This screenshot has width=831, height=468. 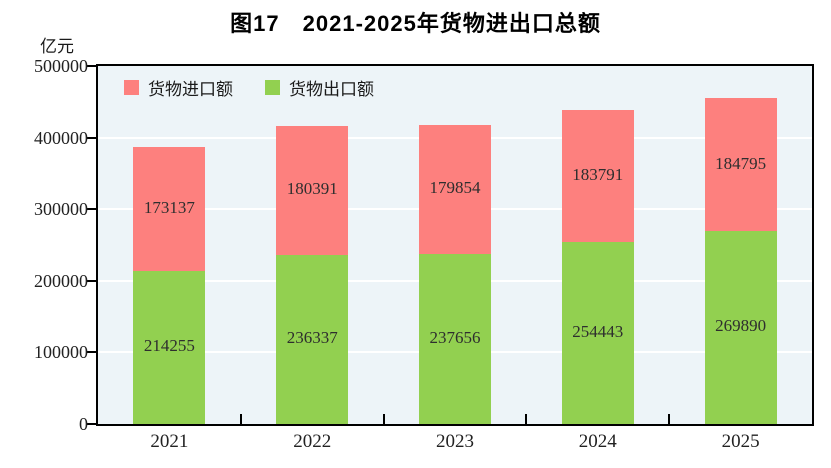 I want to click on x-axis-tick-label: 2023, so click(x=454, y=441).